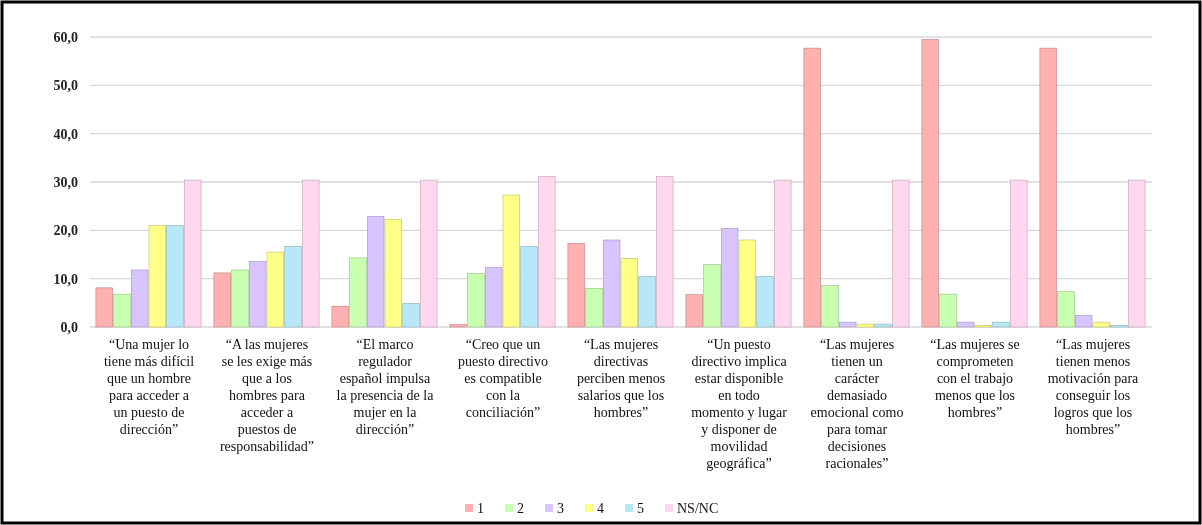 This screenshot has height=525, width=1202. I want to click on x-tick-label: “Un puesto directivo implica estar disponible en todo momento y lugar y disponer de movilidad geográfica”, so click(739, 404).